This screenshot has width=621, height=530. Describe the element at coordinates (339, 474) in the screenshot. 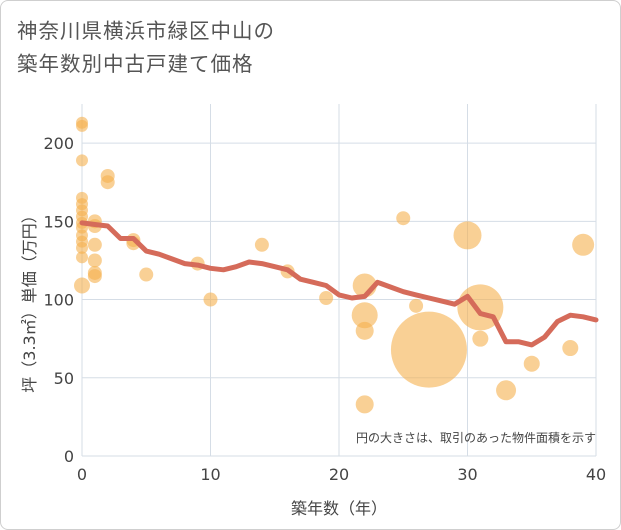

I see `x-tick-label: 20` at that location.